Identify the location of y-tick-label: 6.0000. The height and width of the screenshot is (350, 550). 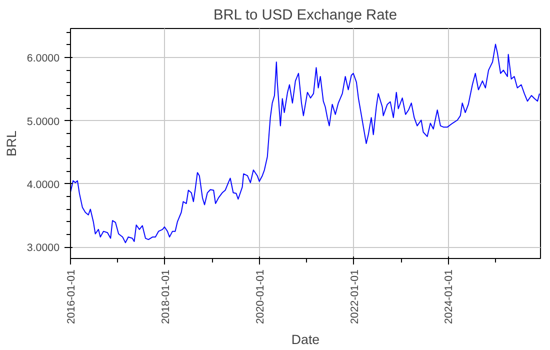
(43, 58).